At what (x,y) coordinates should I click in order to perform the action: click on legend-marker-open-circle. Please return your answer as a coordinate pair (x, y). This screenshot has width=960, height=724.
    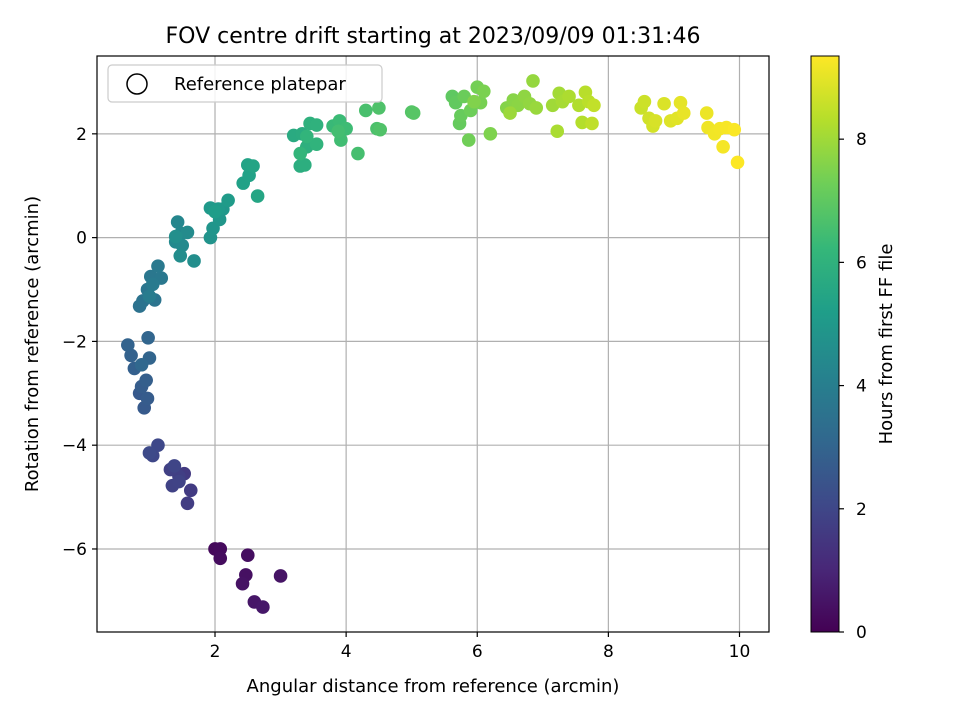
    Looking at the image, I should click on (137, 84).